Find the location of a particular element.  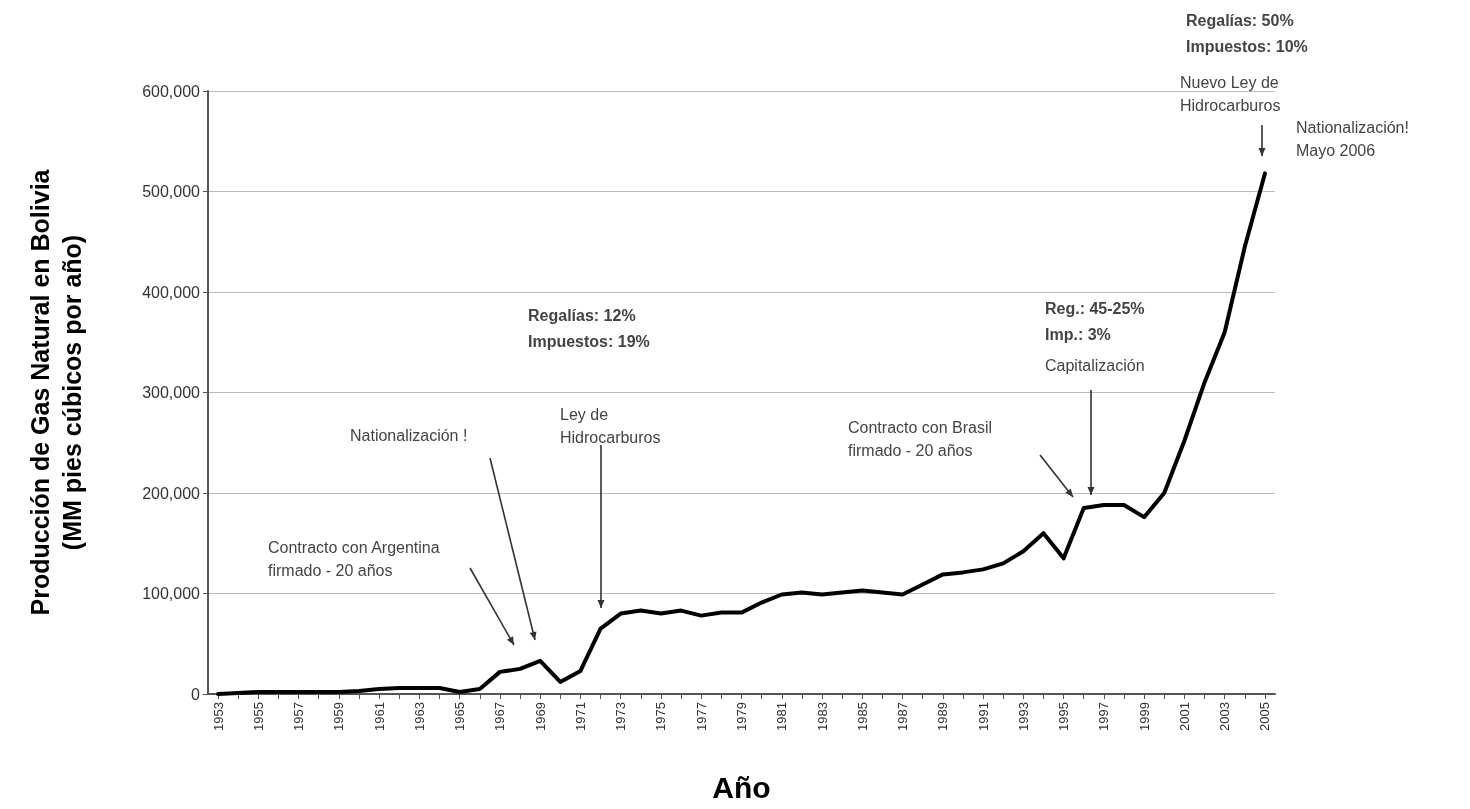

x-tick-label: 1995 is located at coordinates (1064, 716).